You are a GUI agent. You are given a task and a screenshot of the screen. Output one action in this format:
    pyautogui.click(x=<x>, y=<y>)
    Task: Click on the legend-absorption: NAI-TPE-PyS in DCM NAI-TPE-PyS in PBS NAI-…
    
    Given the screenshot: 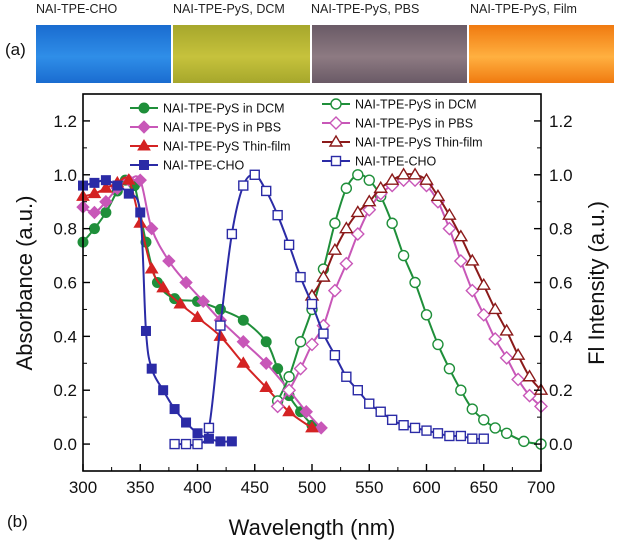 What is the action you would take?
    pyautogui.click(x=210, y=137)
    